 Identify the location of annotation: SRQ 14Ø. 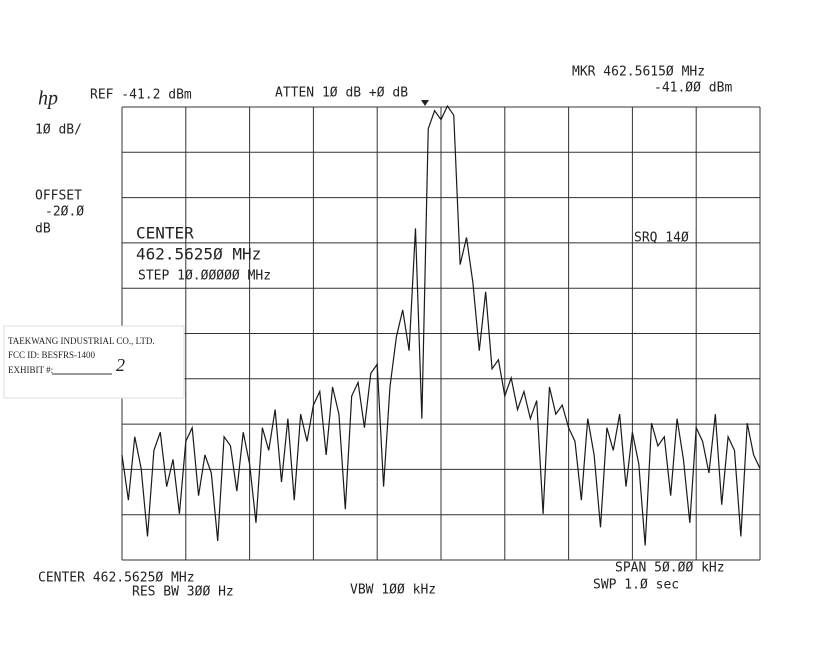
(661, 238).